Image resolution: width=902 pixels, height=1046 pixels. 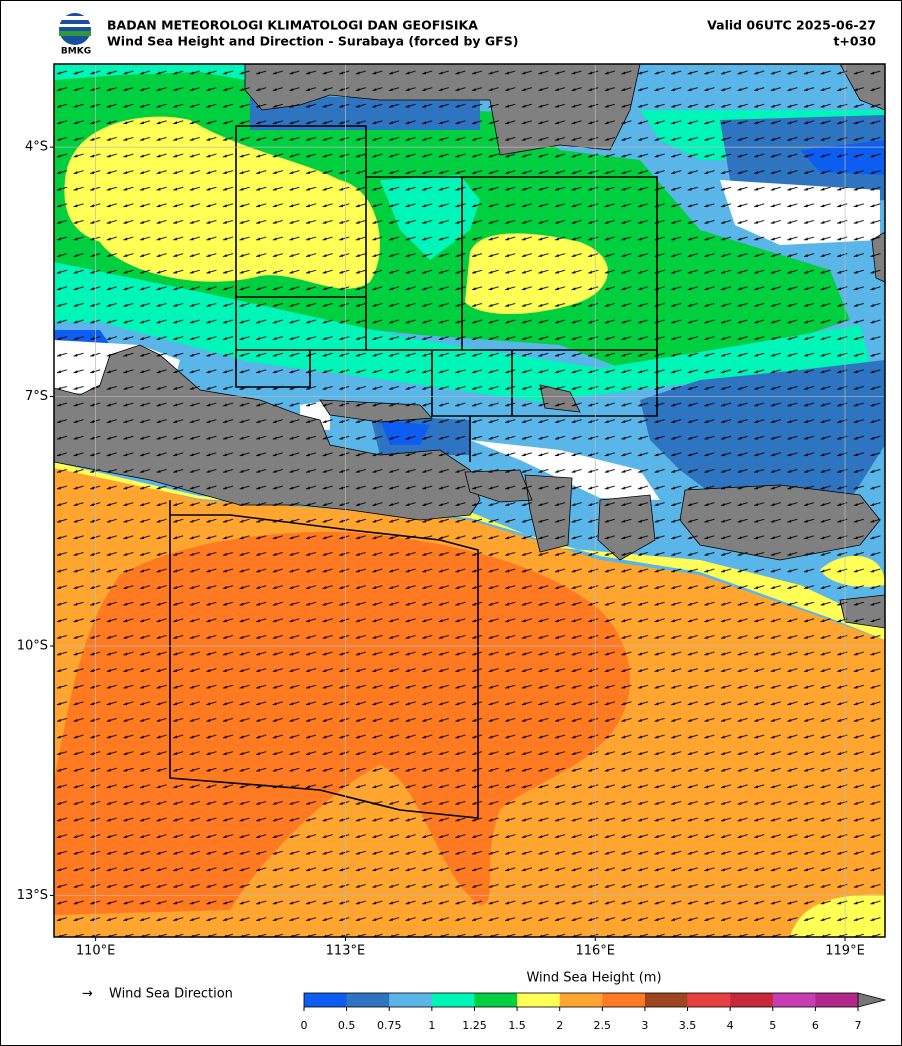 What do you see at coordinates (858, 1025) in the screenshot?
I see `colorbar-tick-label: 7` at bounding box center [858, 1025].